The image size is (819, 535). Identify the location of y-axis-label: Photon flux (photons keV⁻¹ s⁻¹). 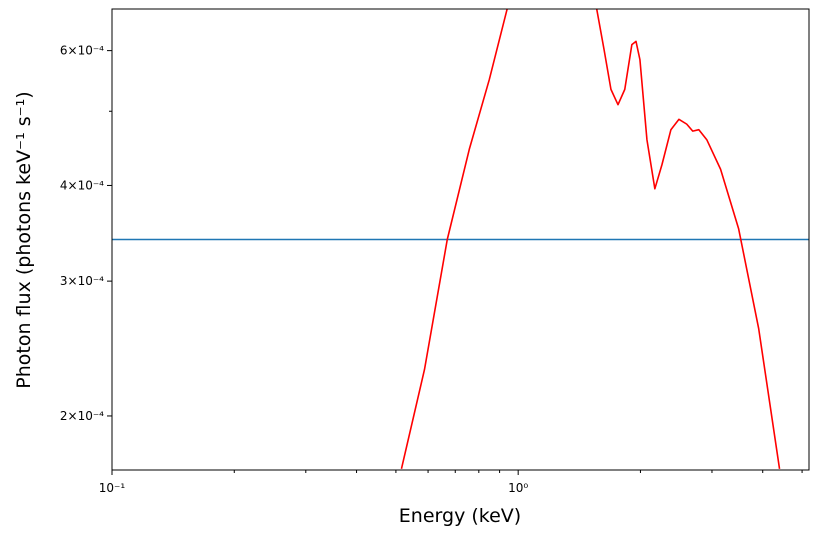
(24, 239).